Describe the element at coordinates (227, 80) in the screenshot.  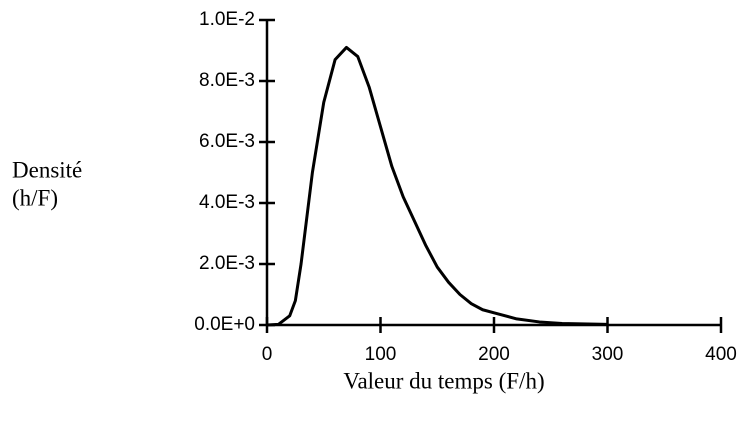
I see `y-tick-label: 8.0E-3` at that location.